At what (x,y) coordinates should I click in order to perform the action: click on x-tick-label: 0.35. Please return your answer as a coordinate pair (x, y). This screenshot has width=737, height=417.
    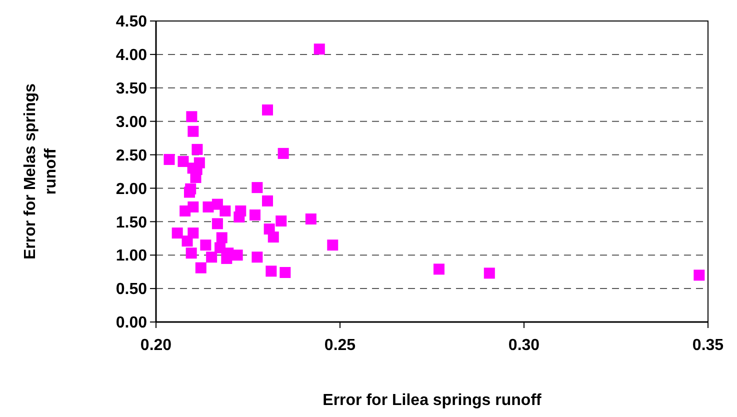
    Looking at the image, I should click on (708, 345).